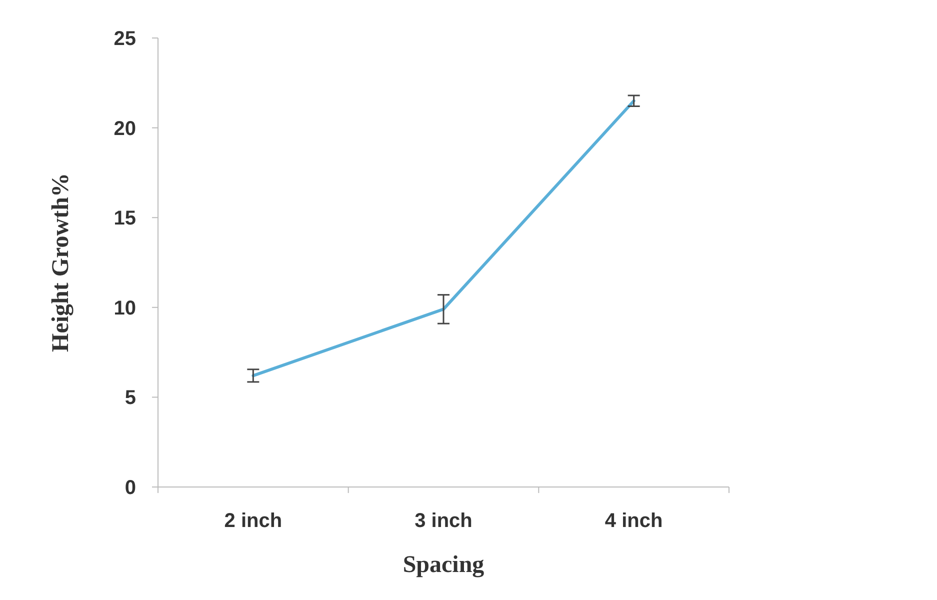 This screenshot has width=937, height=600. What do you see at coordinates (443, 521) in the screenshot?
I see `x-tick-label: 3 inch` at bounding box center [443, 521].